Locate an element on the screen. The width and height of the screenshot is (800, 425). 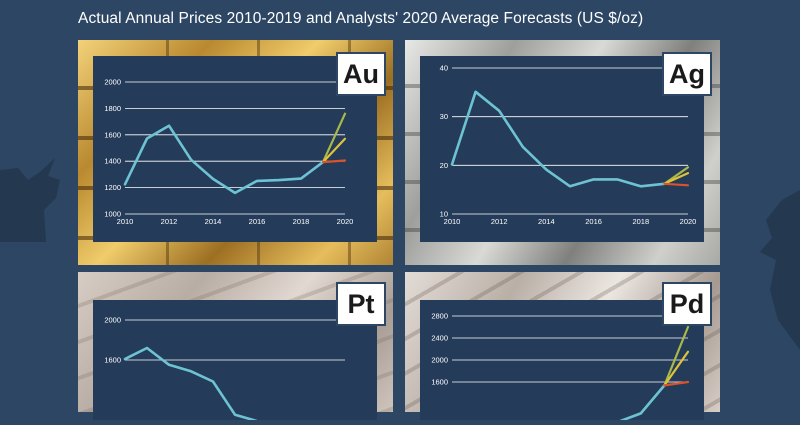
palladium-y-tick-label: 1600 is located at coordinates (439, 382).